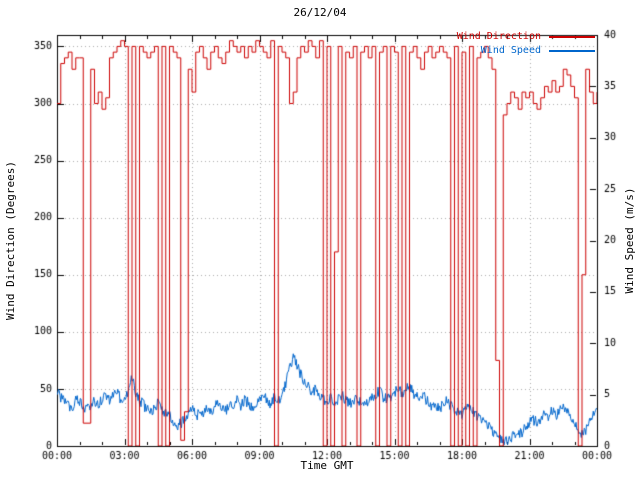 The height and width of the screenshot is (480, 640). I want to click on legend-item-wind-direction: Wind Direction, so click(526, 36).